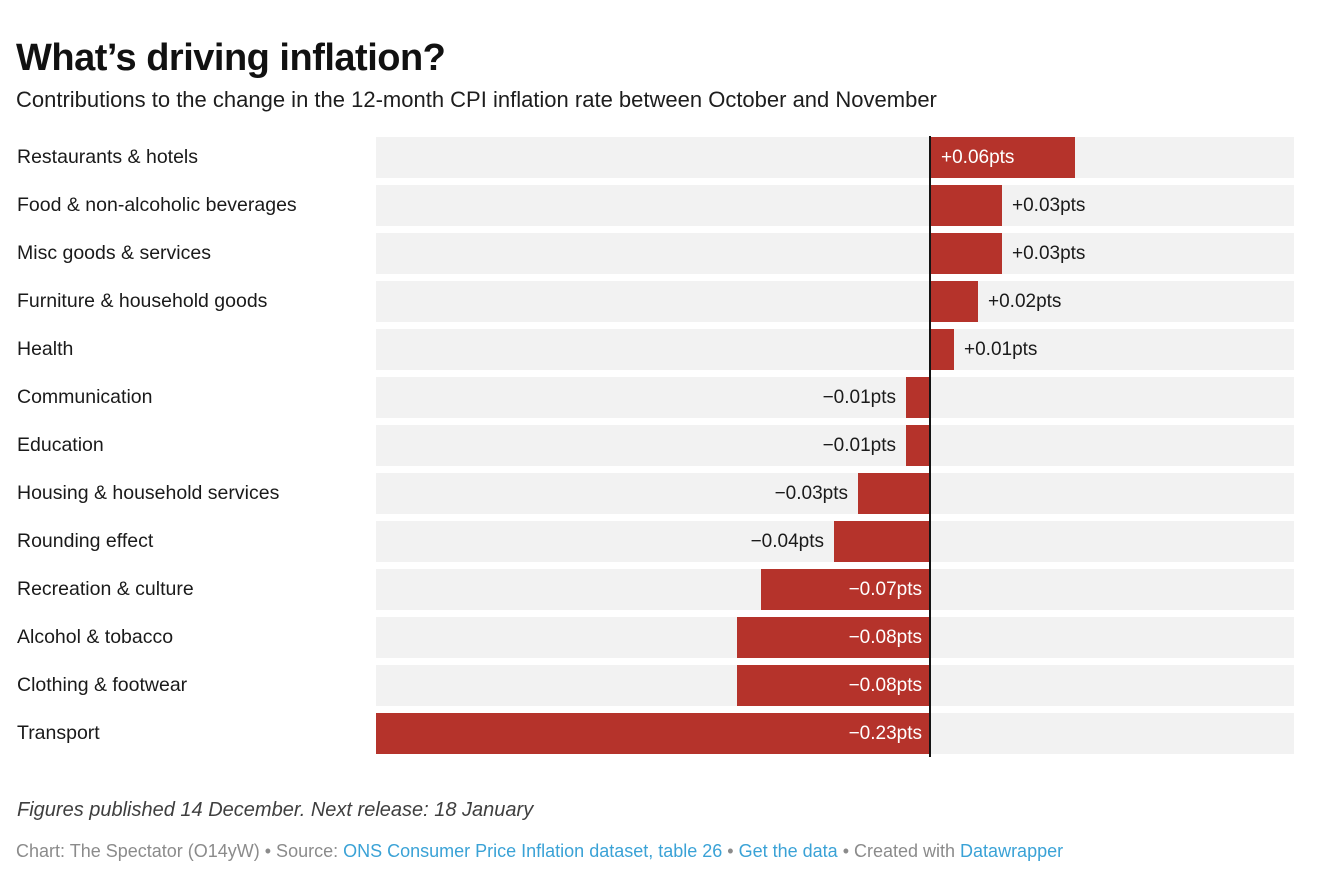  I want to click on datawrapper-link: Datawrapper, so click(1012, 851).